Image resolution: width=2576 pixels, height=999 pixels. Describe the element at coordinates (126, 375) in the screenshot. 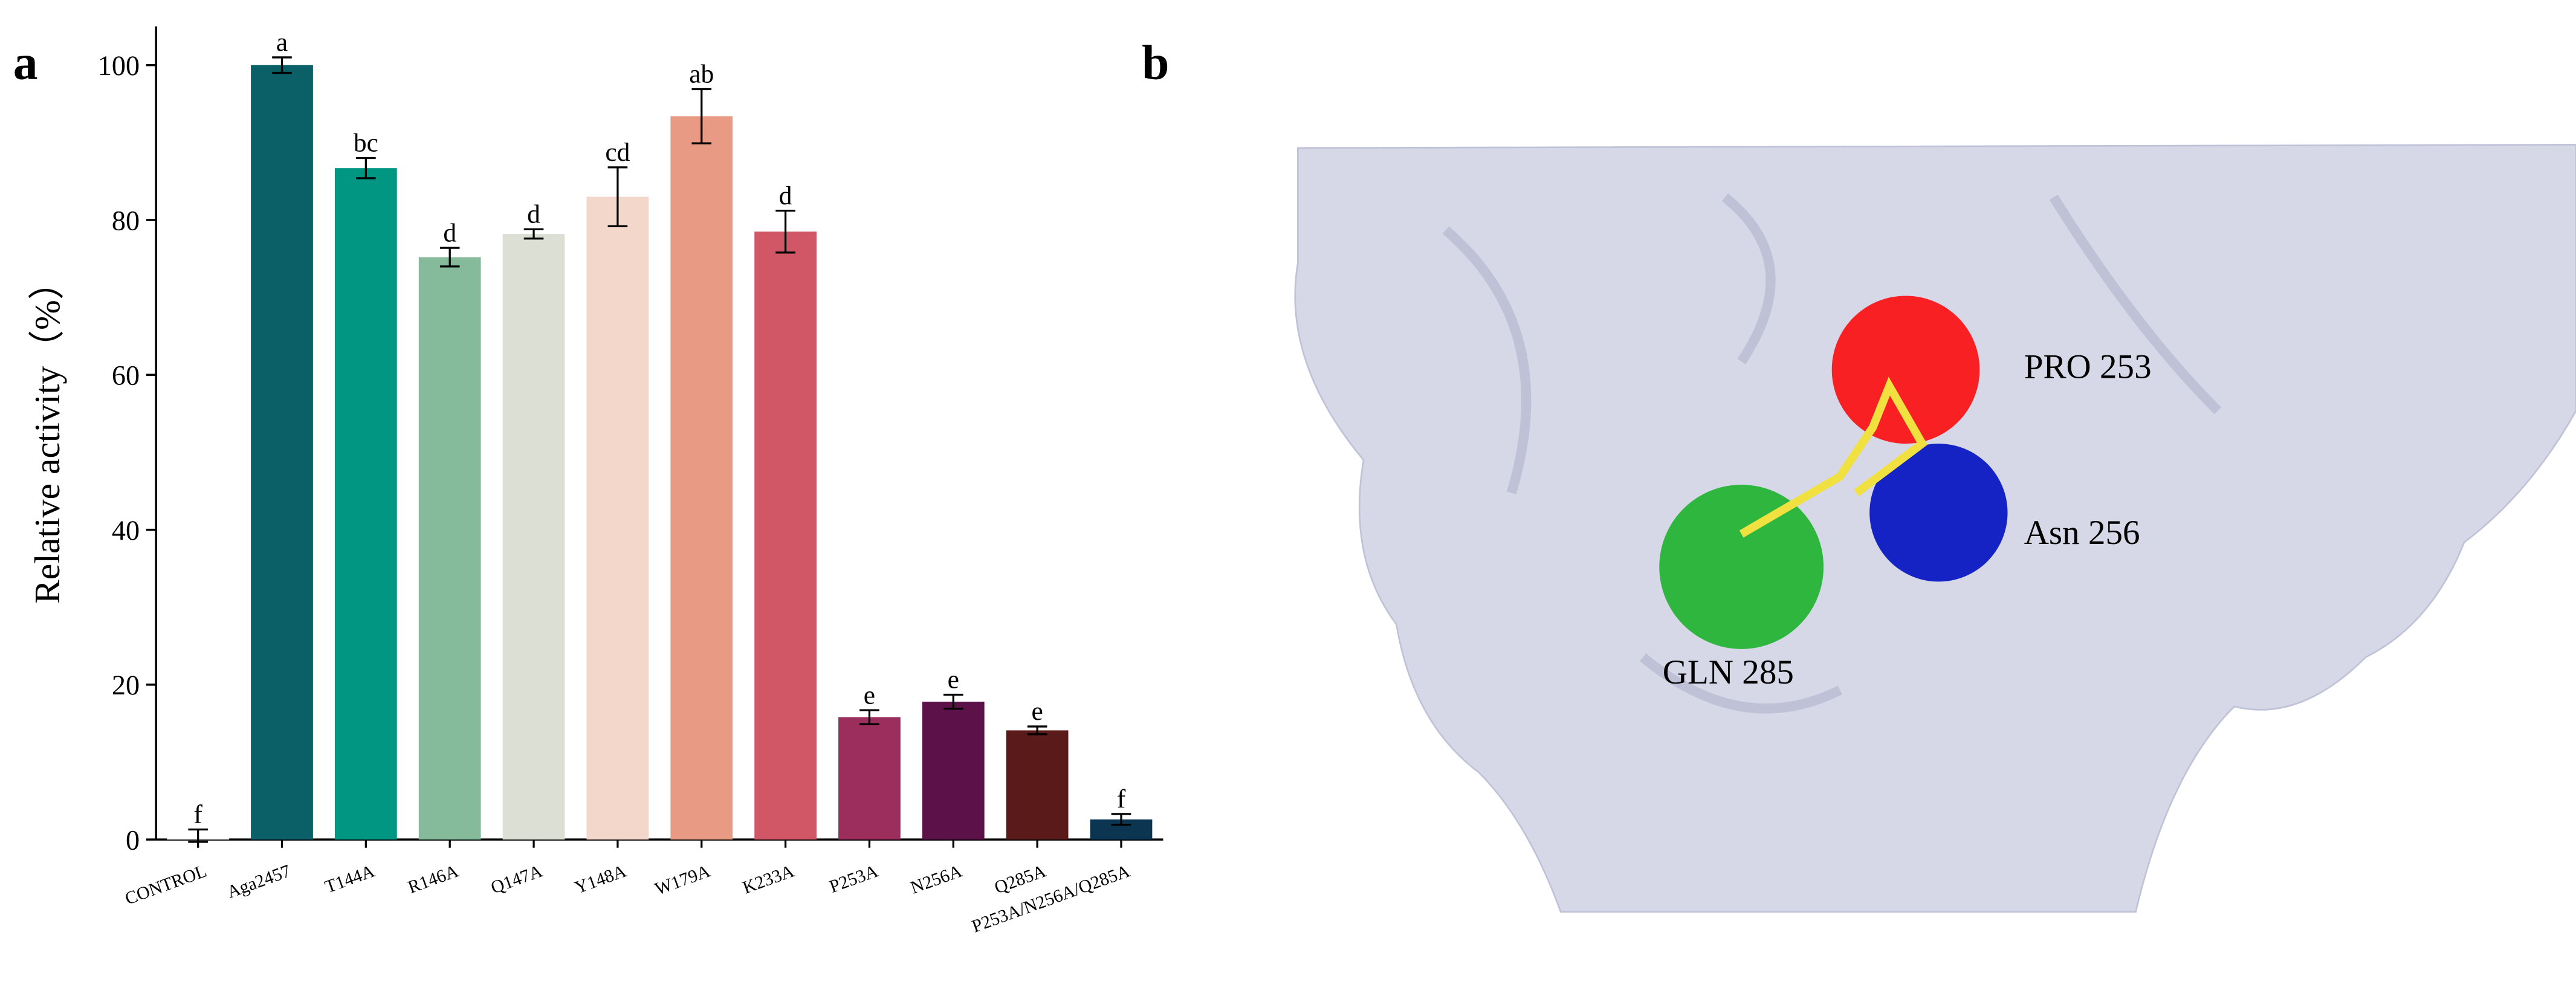

I see `y-tick-label: 60` at that location.